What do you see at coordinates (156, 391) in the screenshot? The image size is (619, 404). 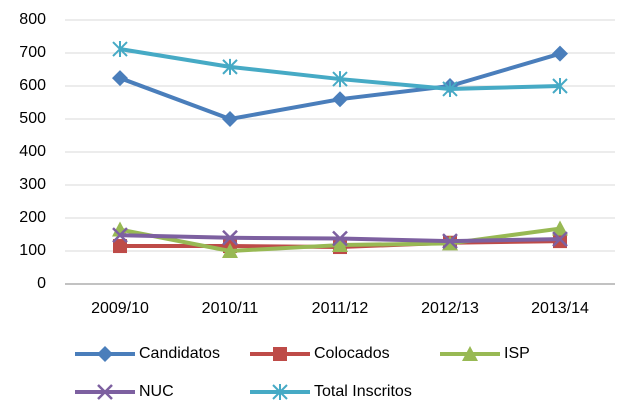 I see `legend-label: NUC` at bounding box center [156, 391].